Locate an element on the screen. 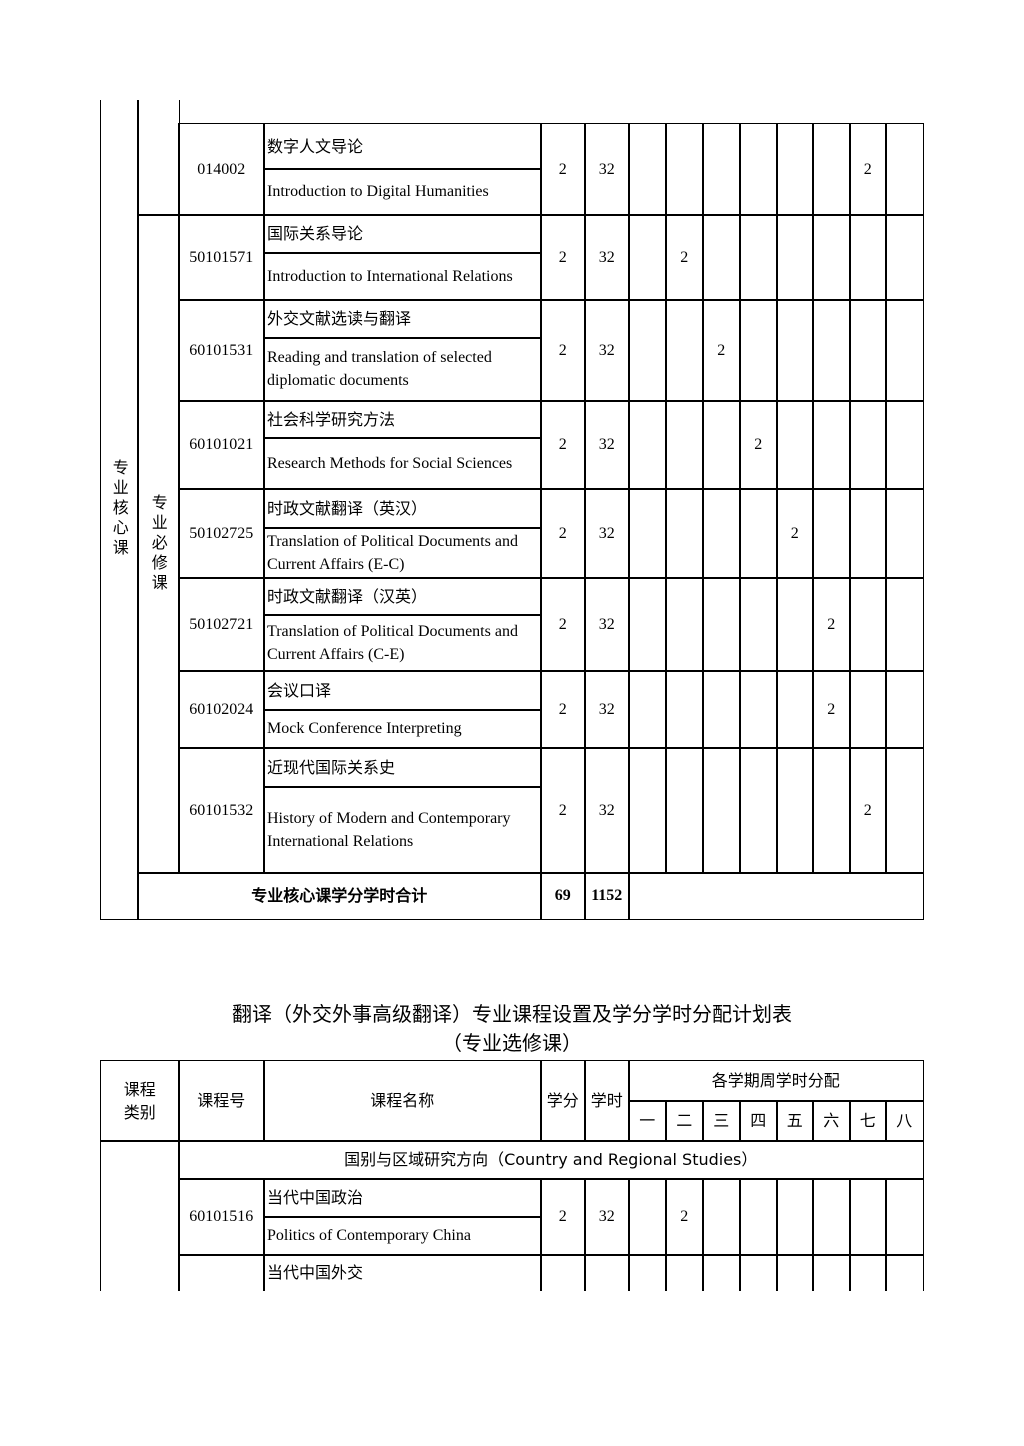 The height and width of the screenshot is (1446, 1024). header-semester: 八 is located at coordinates (904, 1121).